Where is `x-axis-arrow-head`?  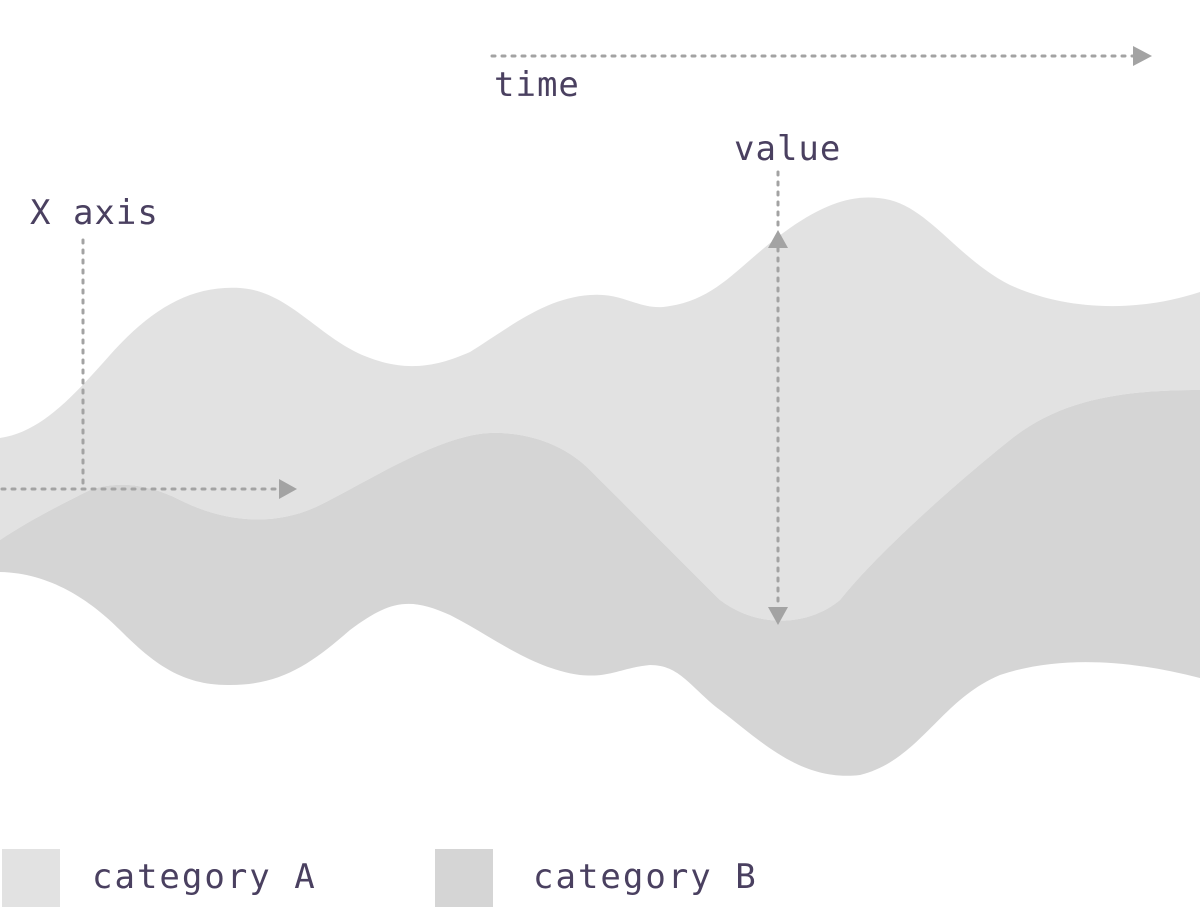
x-axis-arrow-head is located at coordinates (288, 489).